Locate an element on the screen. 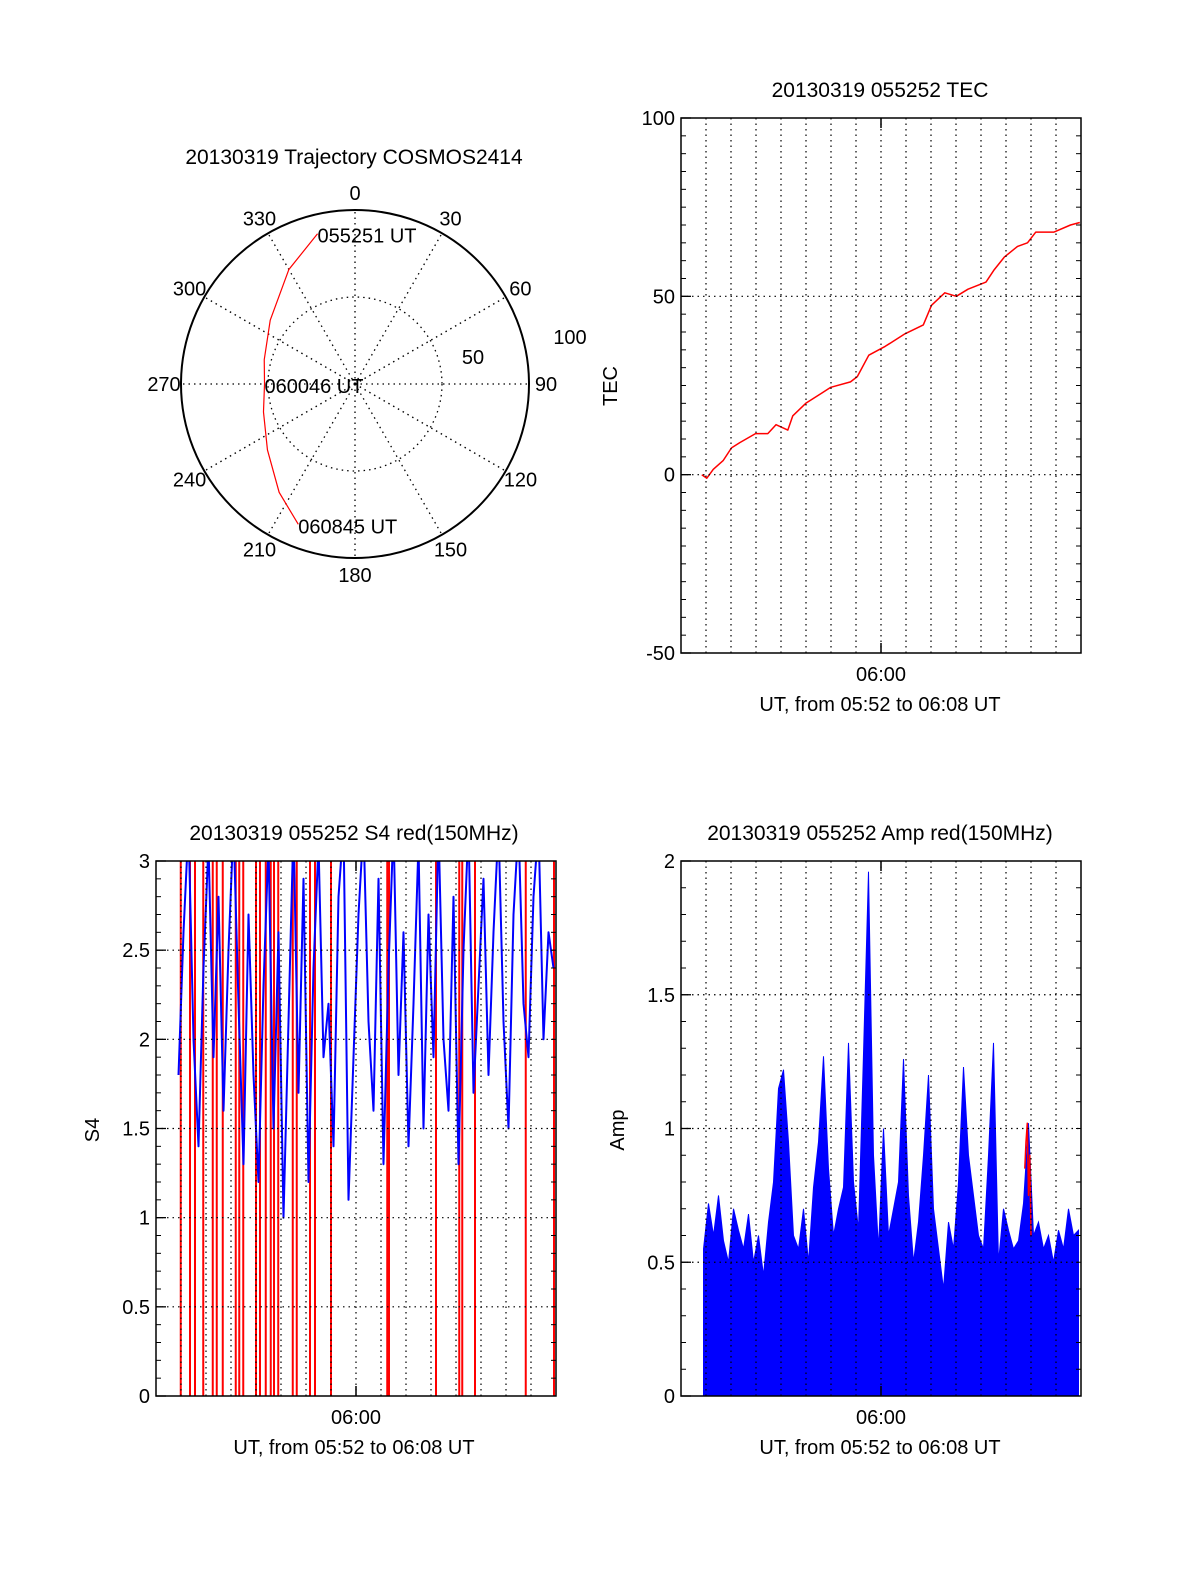 The height and width of the screenshot is (1575, 1200). tec-xtick-label: 06:00 is located at coordinates (881, 675).